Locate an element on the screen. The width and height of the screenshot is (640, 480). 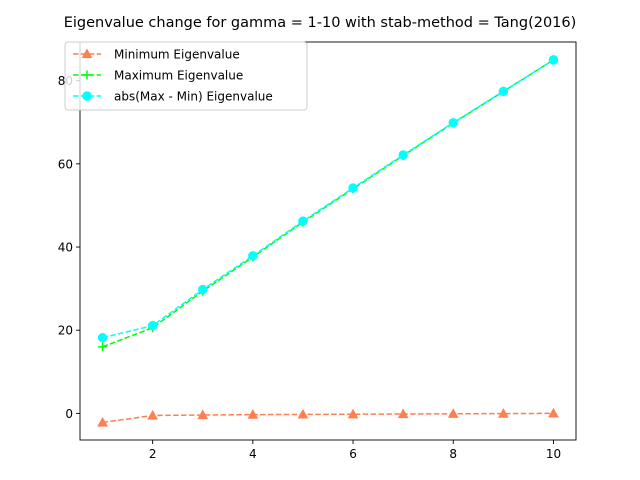
y-tick-label: 60 is located at coordinates (65, 164).